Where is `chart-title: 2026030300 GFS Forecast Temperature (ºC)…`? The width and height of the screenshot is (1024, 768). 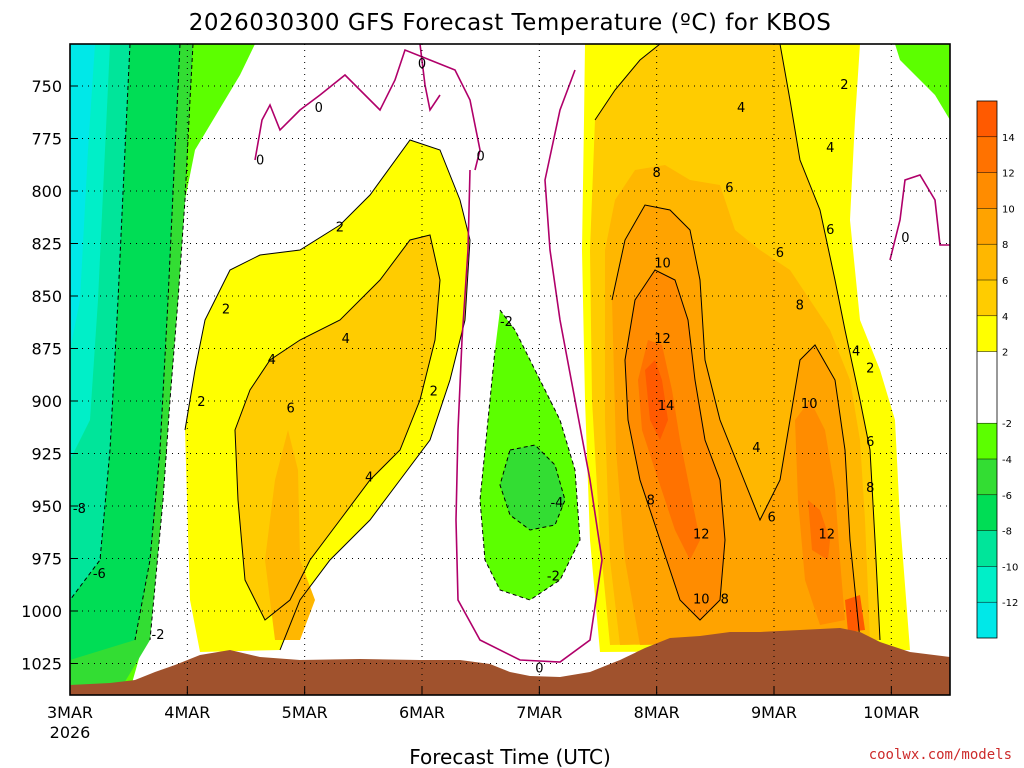 chart-title: 2026030300 GFS Forecast Temperature (ºC)… is located at coordinates (510, 23).